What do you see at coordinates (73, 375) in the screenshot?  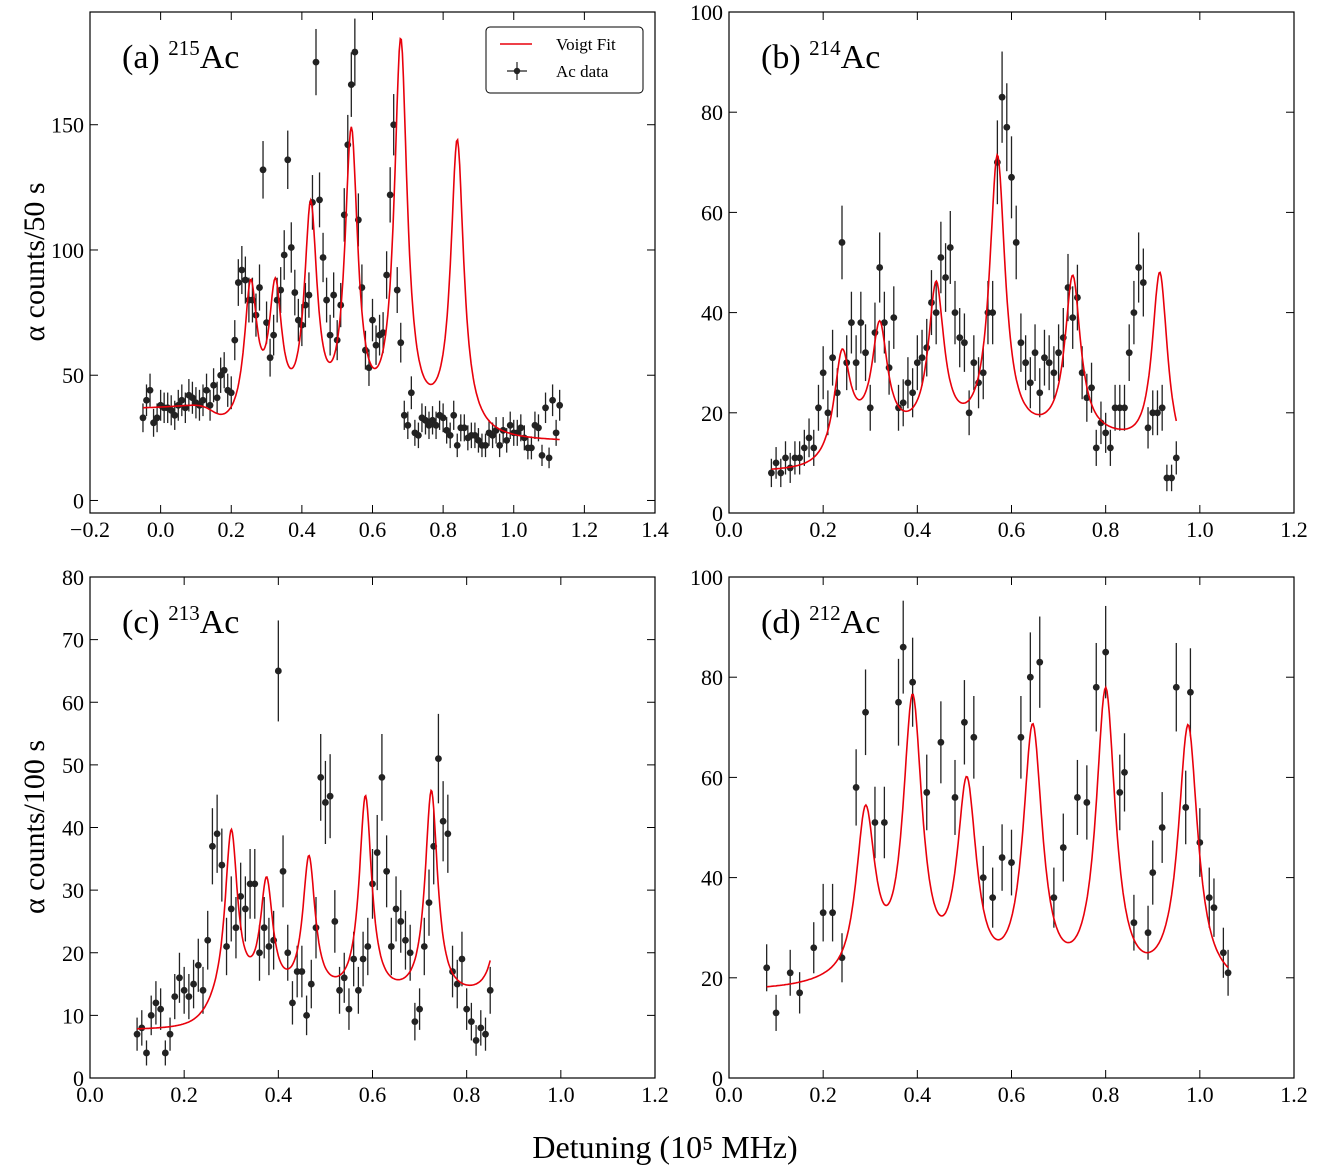 I see `y-tick-label: 50` at bounding box center [73, 375].